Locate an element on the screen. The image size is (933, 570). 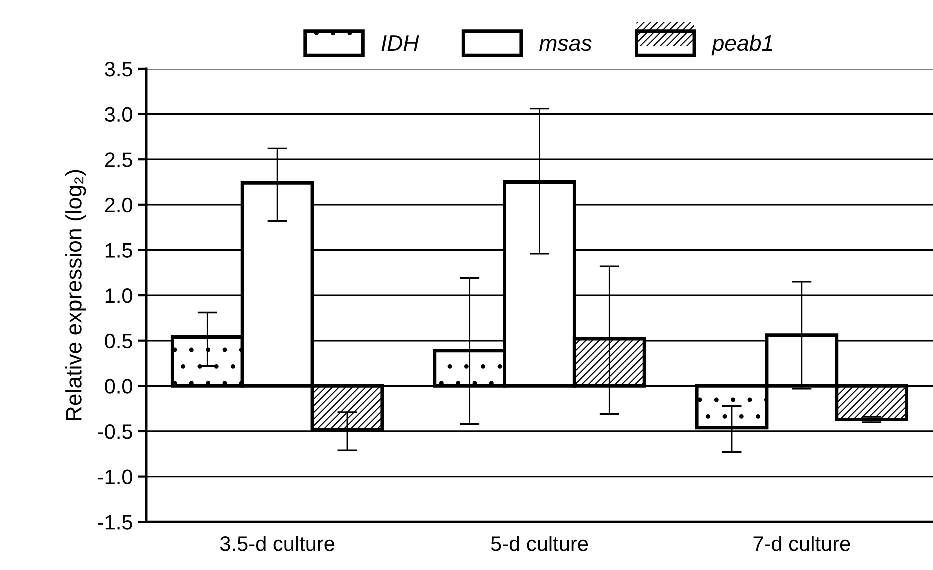
x-tick-label: 3.5-d culture is located at coordinates (277, 544).